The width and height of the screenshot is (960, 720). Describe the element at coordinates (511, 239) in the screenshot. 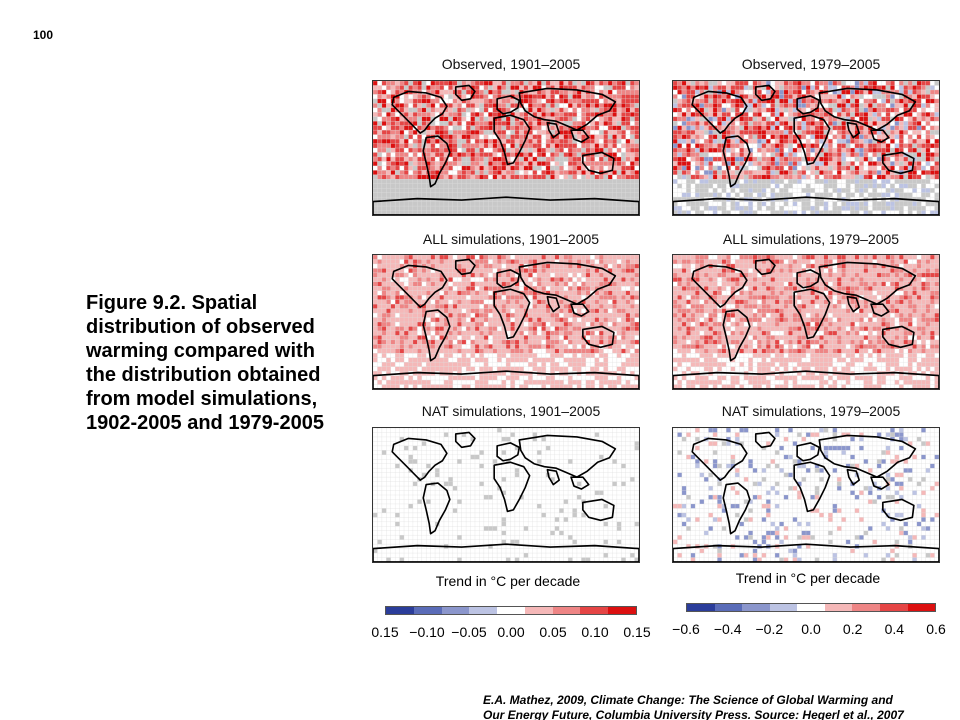

I see `panel-title-all-1901: ALL simulations, 1901–2005` at that location.